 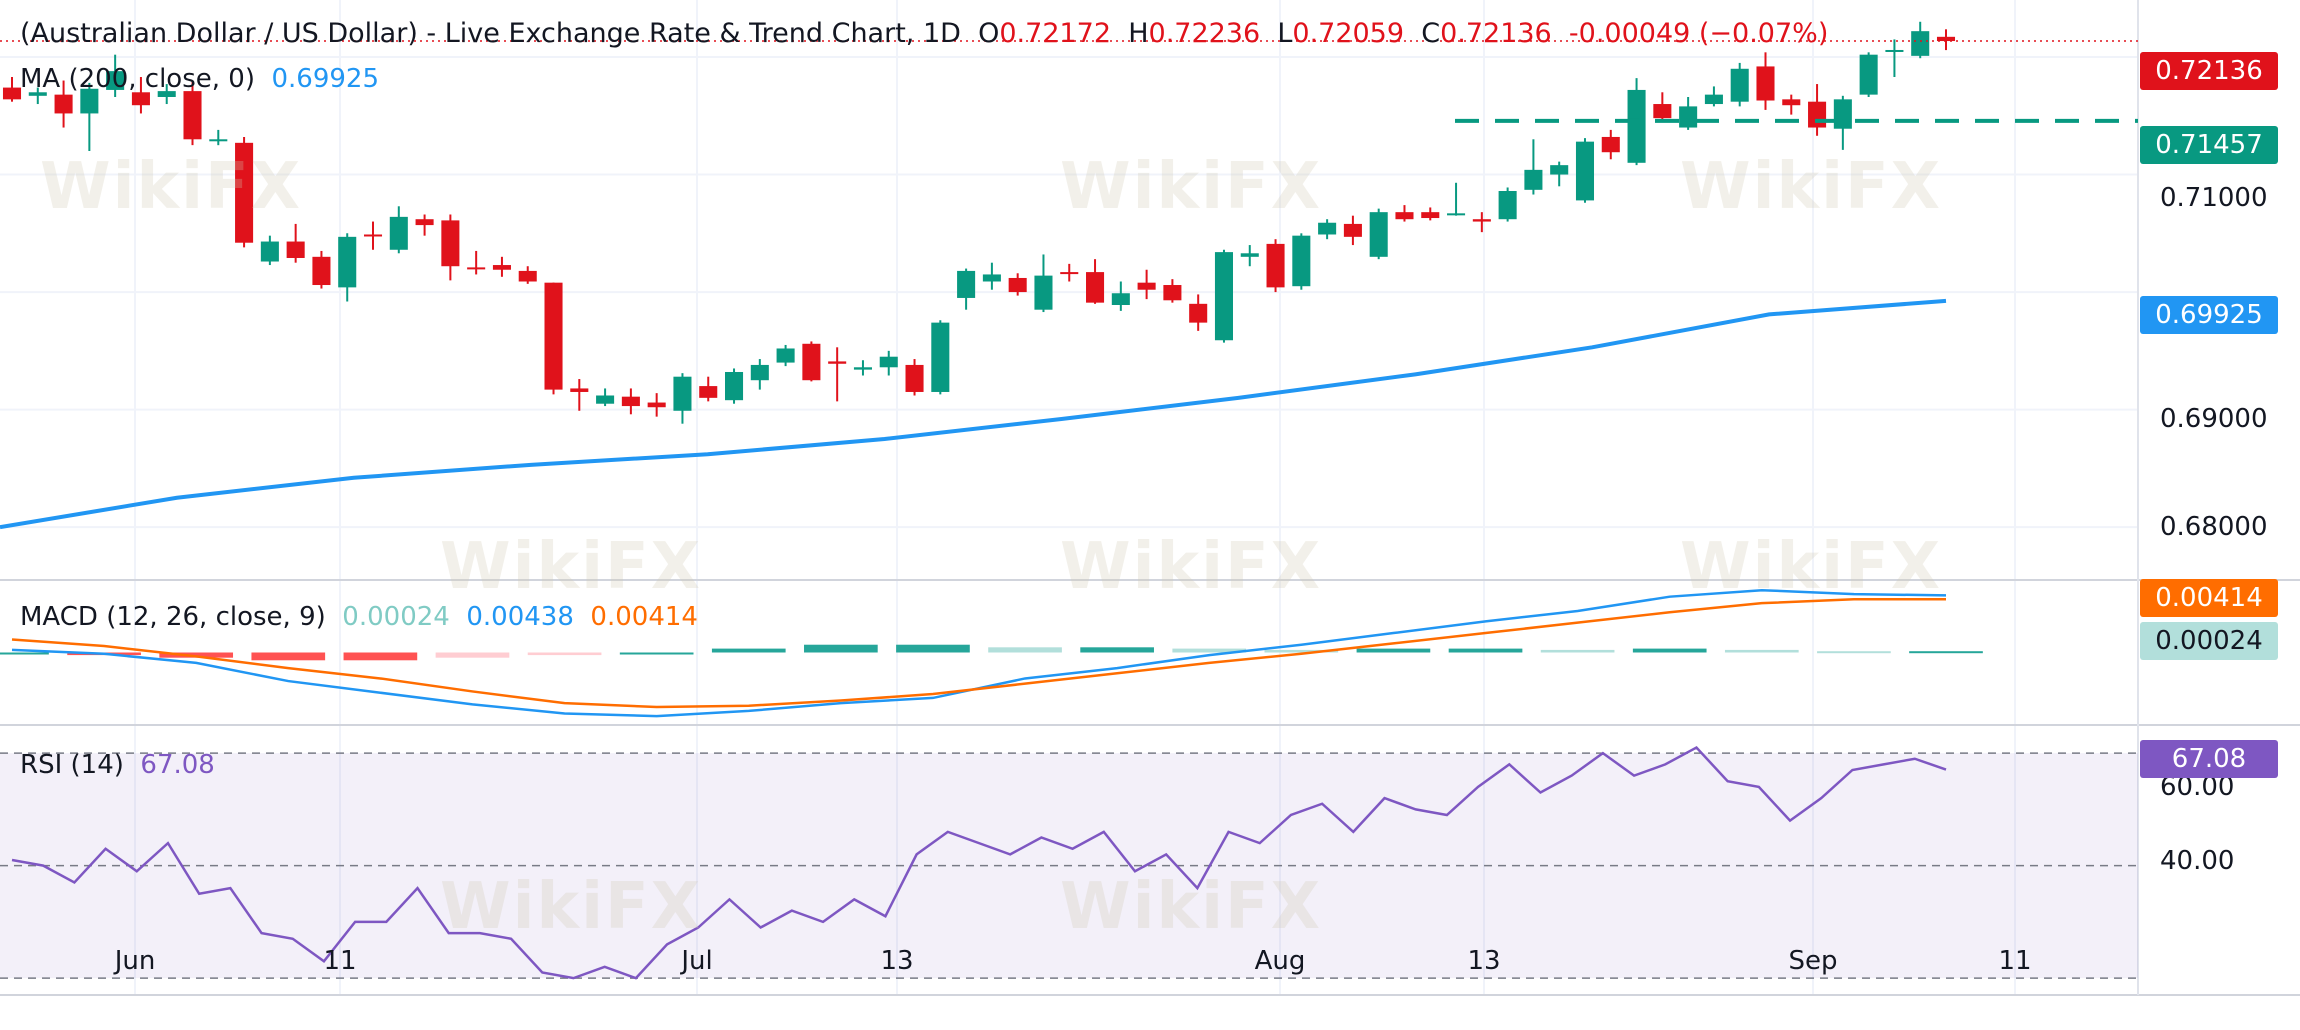 What do you see at coordinates (135, 961) in the screenshot?
I see `x-tick-label: Jun` at bounding box center [135, 961].